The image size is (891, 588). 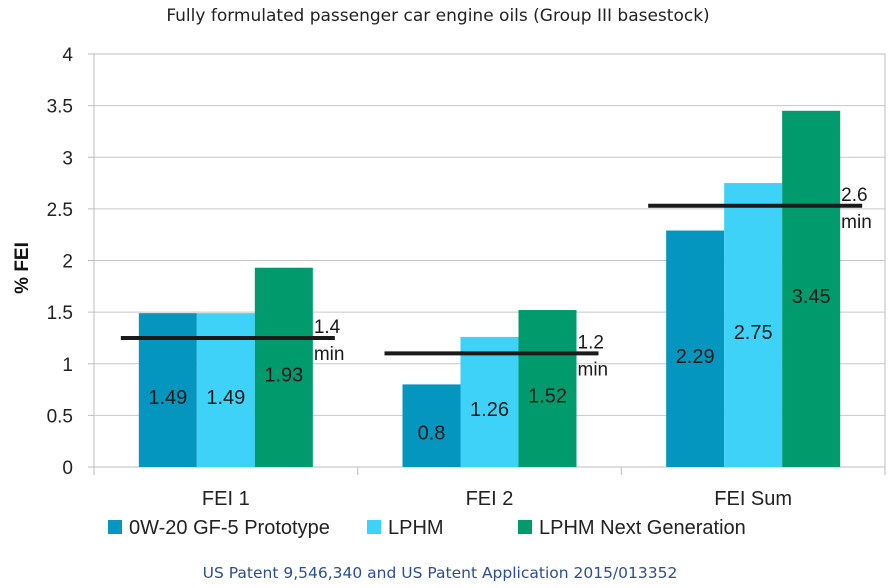 I want to click on x-tick-label: FEI 2, so click(x=490, y=499).